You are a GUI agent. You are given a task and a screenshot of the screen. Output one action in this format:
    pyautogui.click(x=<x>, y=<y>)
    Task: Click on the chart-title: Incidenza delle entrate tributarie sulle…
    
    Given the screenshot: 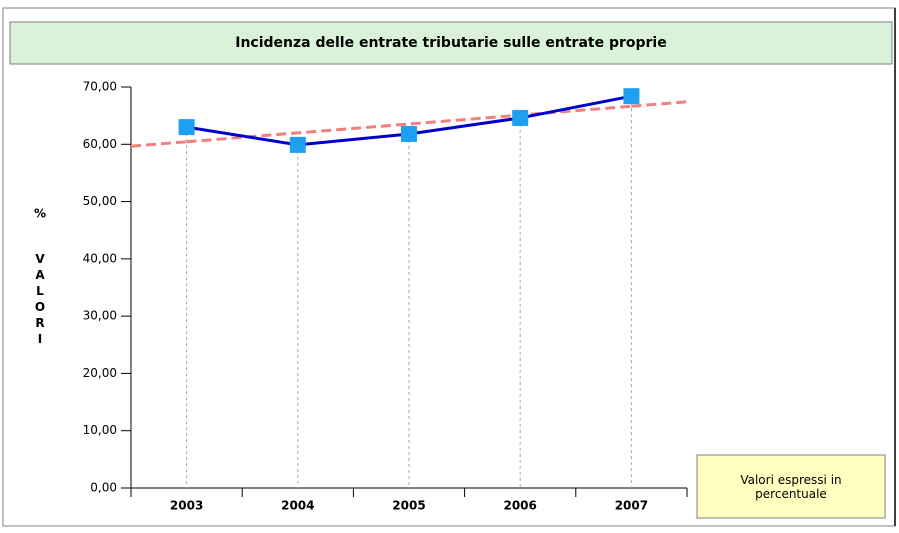 What is the action you would take?
    pyautogui.click(x=450, y=43)
    